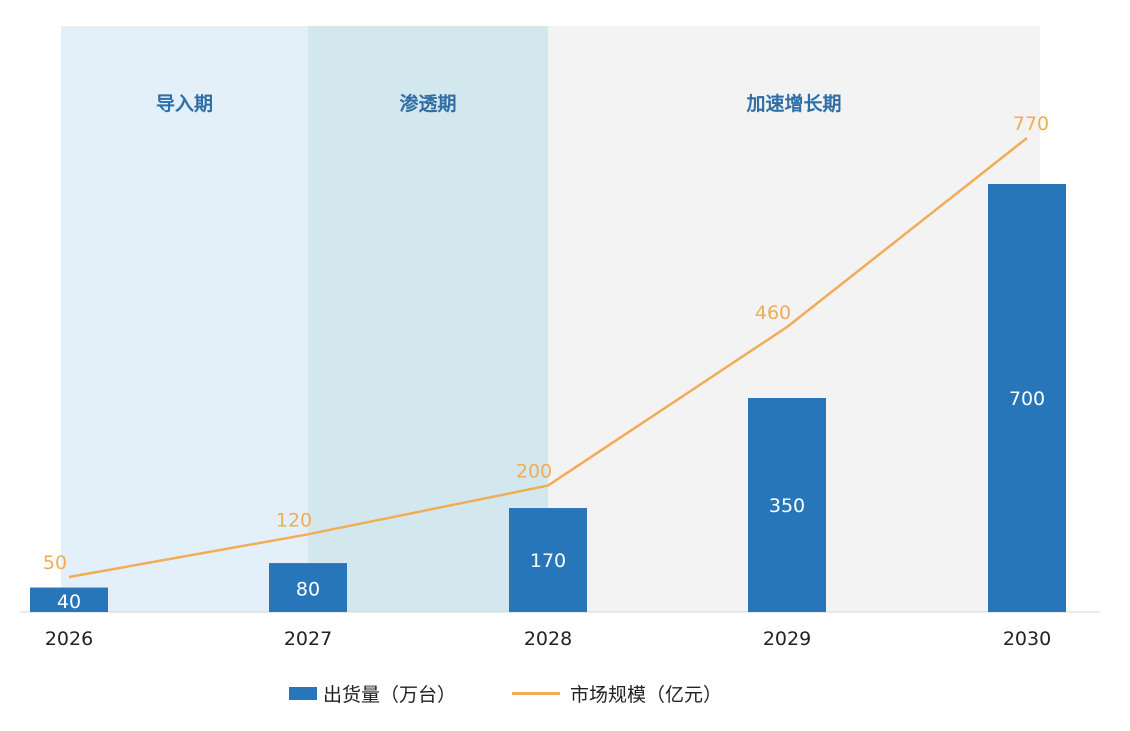 This screenshot has width=1130, height=731. What do you see at coordinates (1027, 639) in the screenshot?
I see `x-tick-2030: 2030` at bounding box center [1027, 639].